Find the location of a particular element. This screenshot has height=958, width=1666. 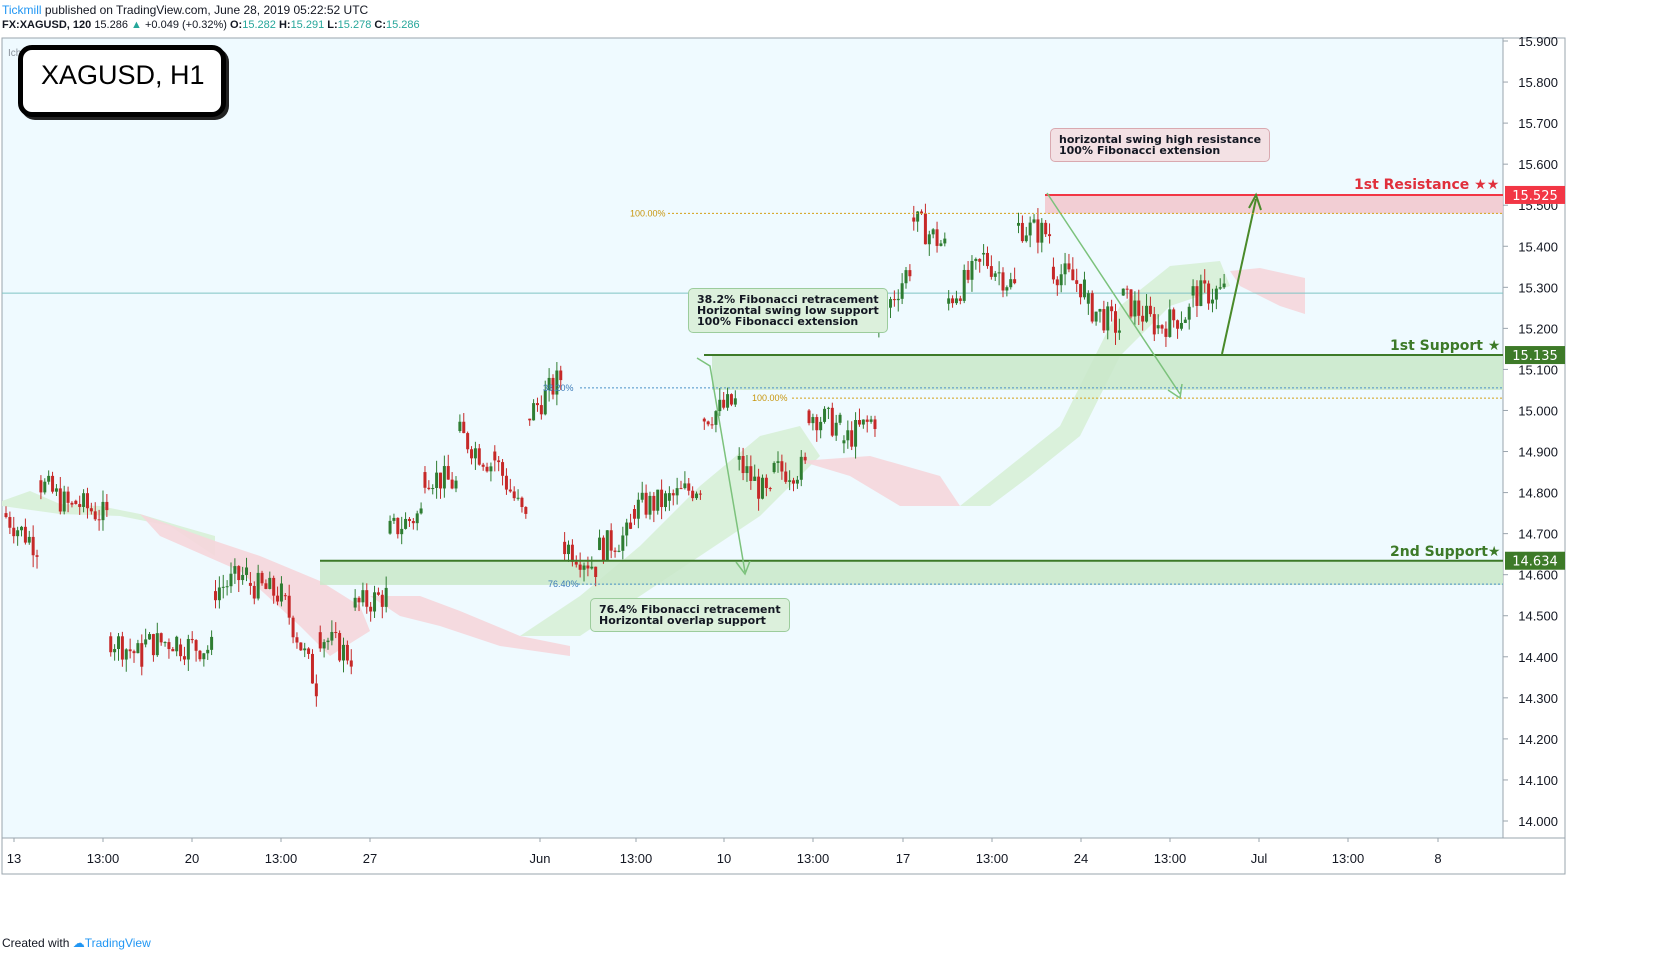

bullish-projection-arrow is located at coordinates (1239, 276).